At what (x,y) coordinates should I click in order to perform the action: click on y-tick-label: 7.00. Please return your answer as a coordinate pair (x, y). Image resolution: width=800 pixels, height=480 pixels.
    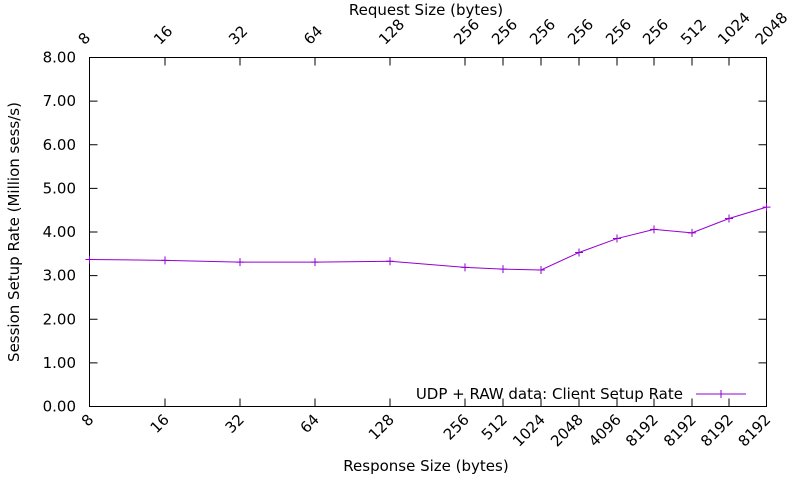
    Looking at the image, I should click on (59, 101).